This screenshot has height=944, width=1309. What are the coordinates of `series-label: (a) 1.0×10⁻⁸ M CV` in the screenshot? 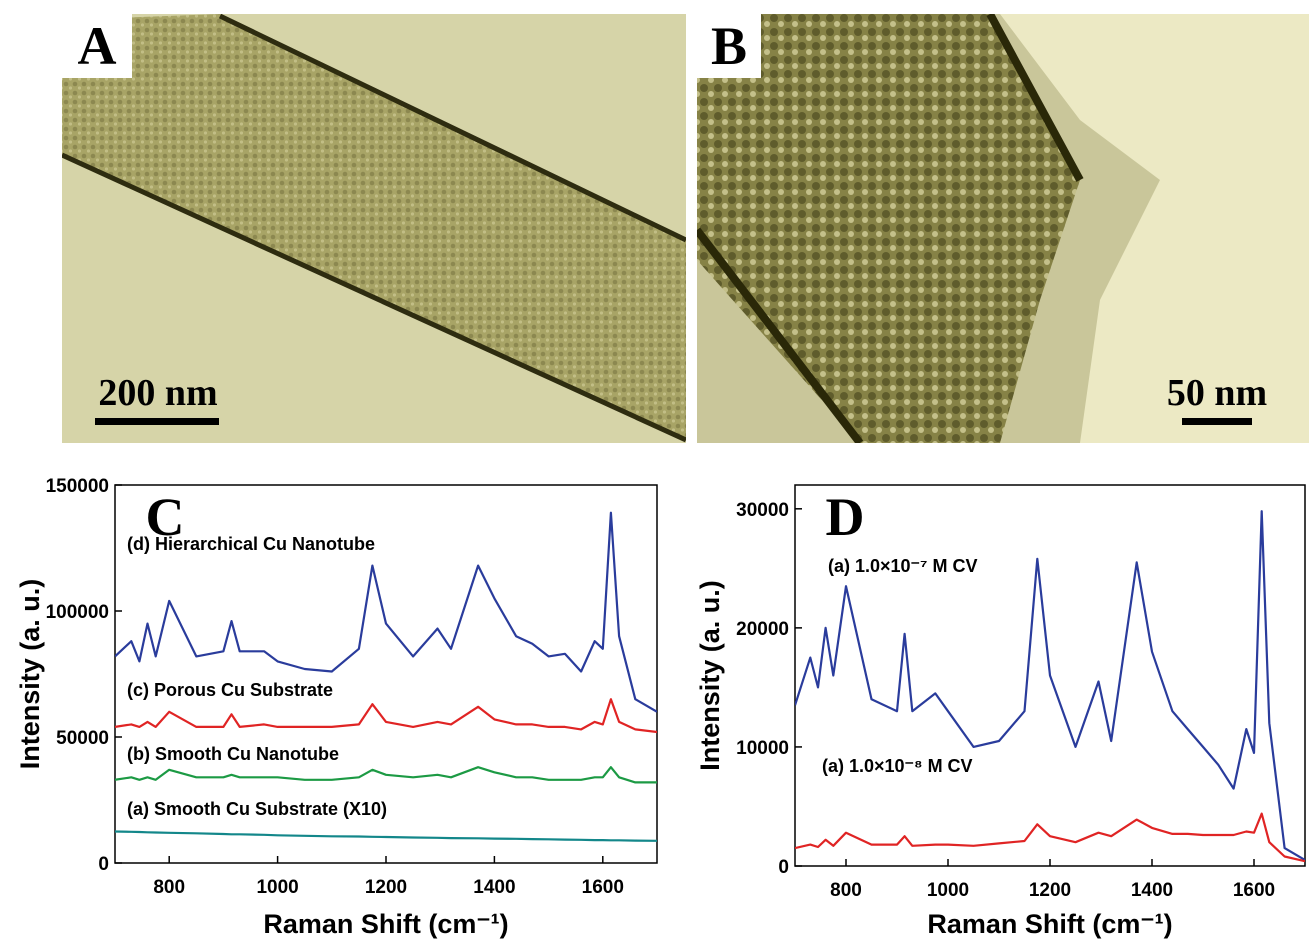 It's located at (897, 766).